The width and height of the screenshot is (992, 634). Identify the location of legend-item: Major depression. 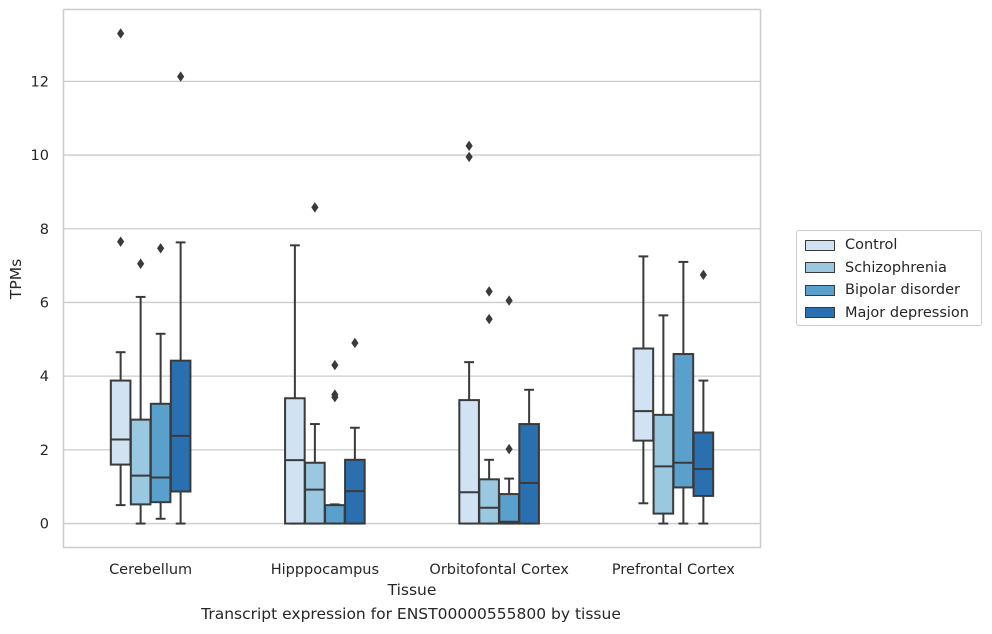
(887, 313).